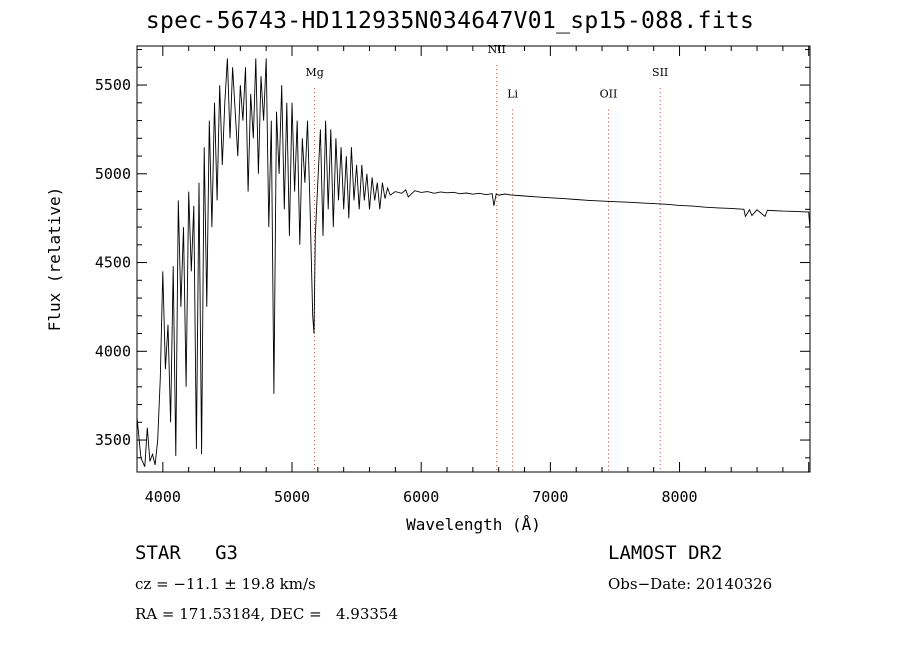 This screenshot has height=650, width=900. What do you see at coordinates (690, 584) in the screenshot?
I see `obs-date: Obs−Date: 20140326` at bounding box center [690, 584].